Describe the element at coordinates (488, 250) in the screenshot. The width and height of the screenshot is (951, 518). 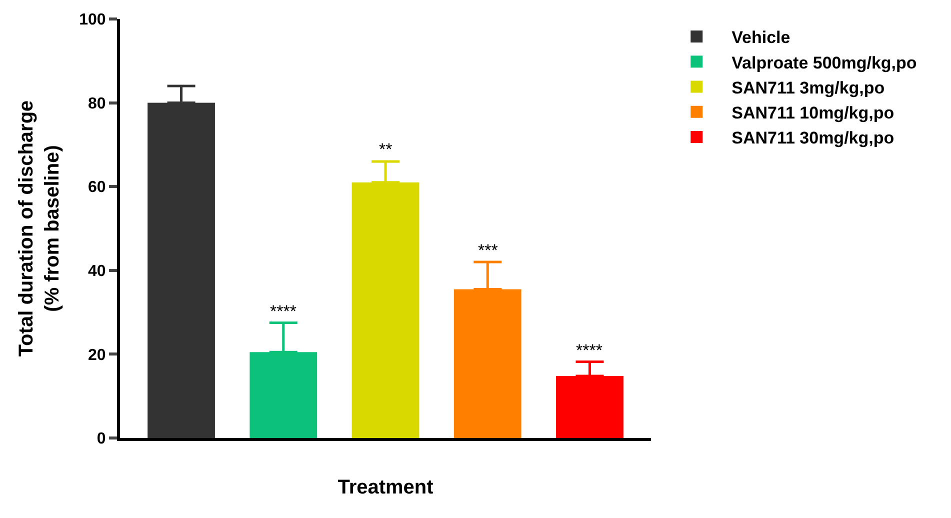
I see `data-label: ***` at that location.